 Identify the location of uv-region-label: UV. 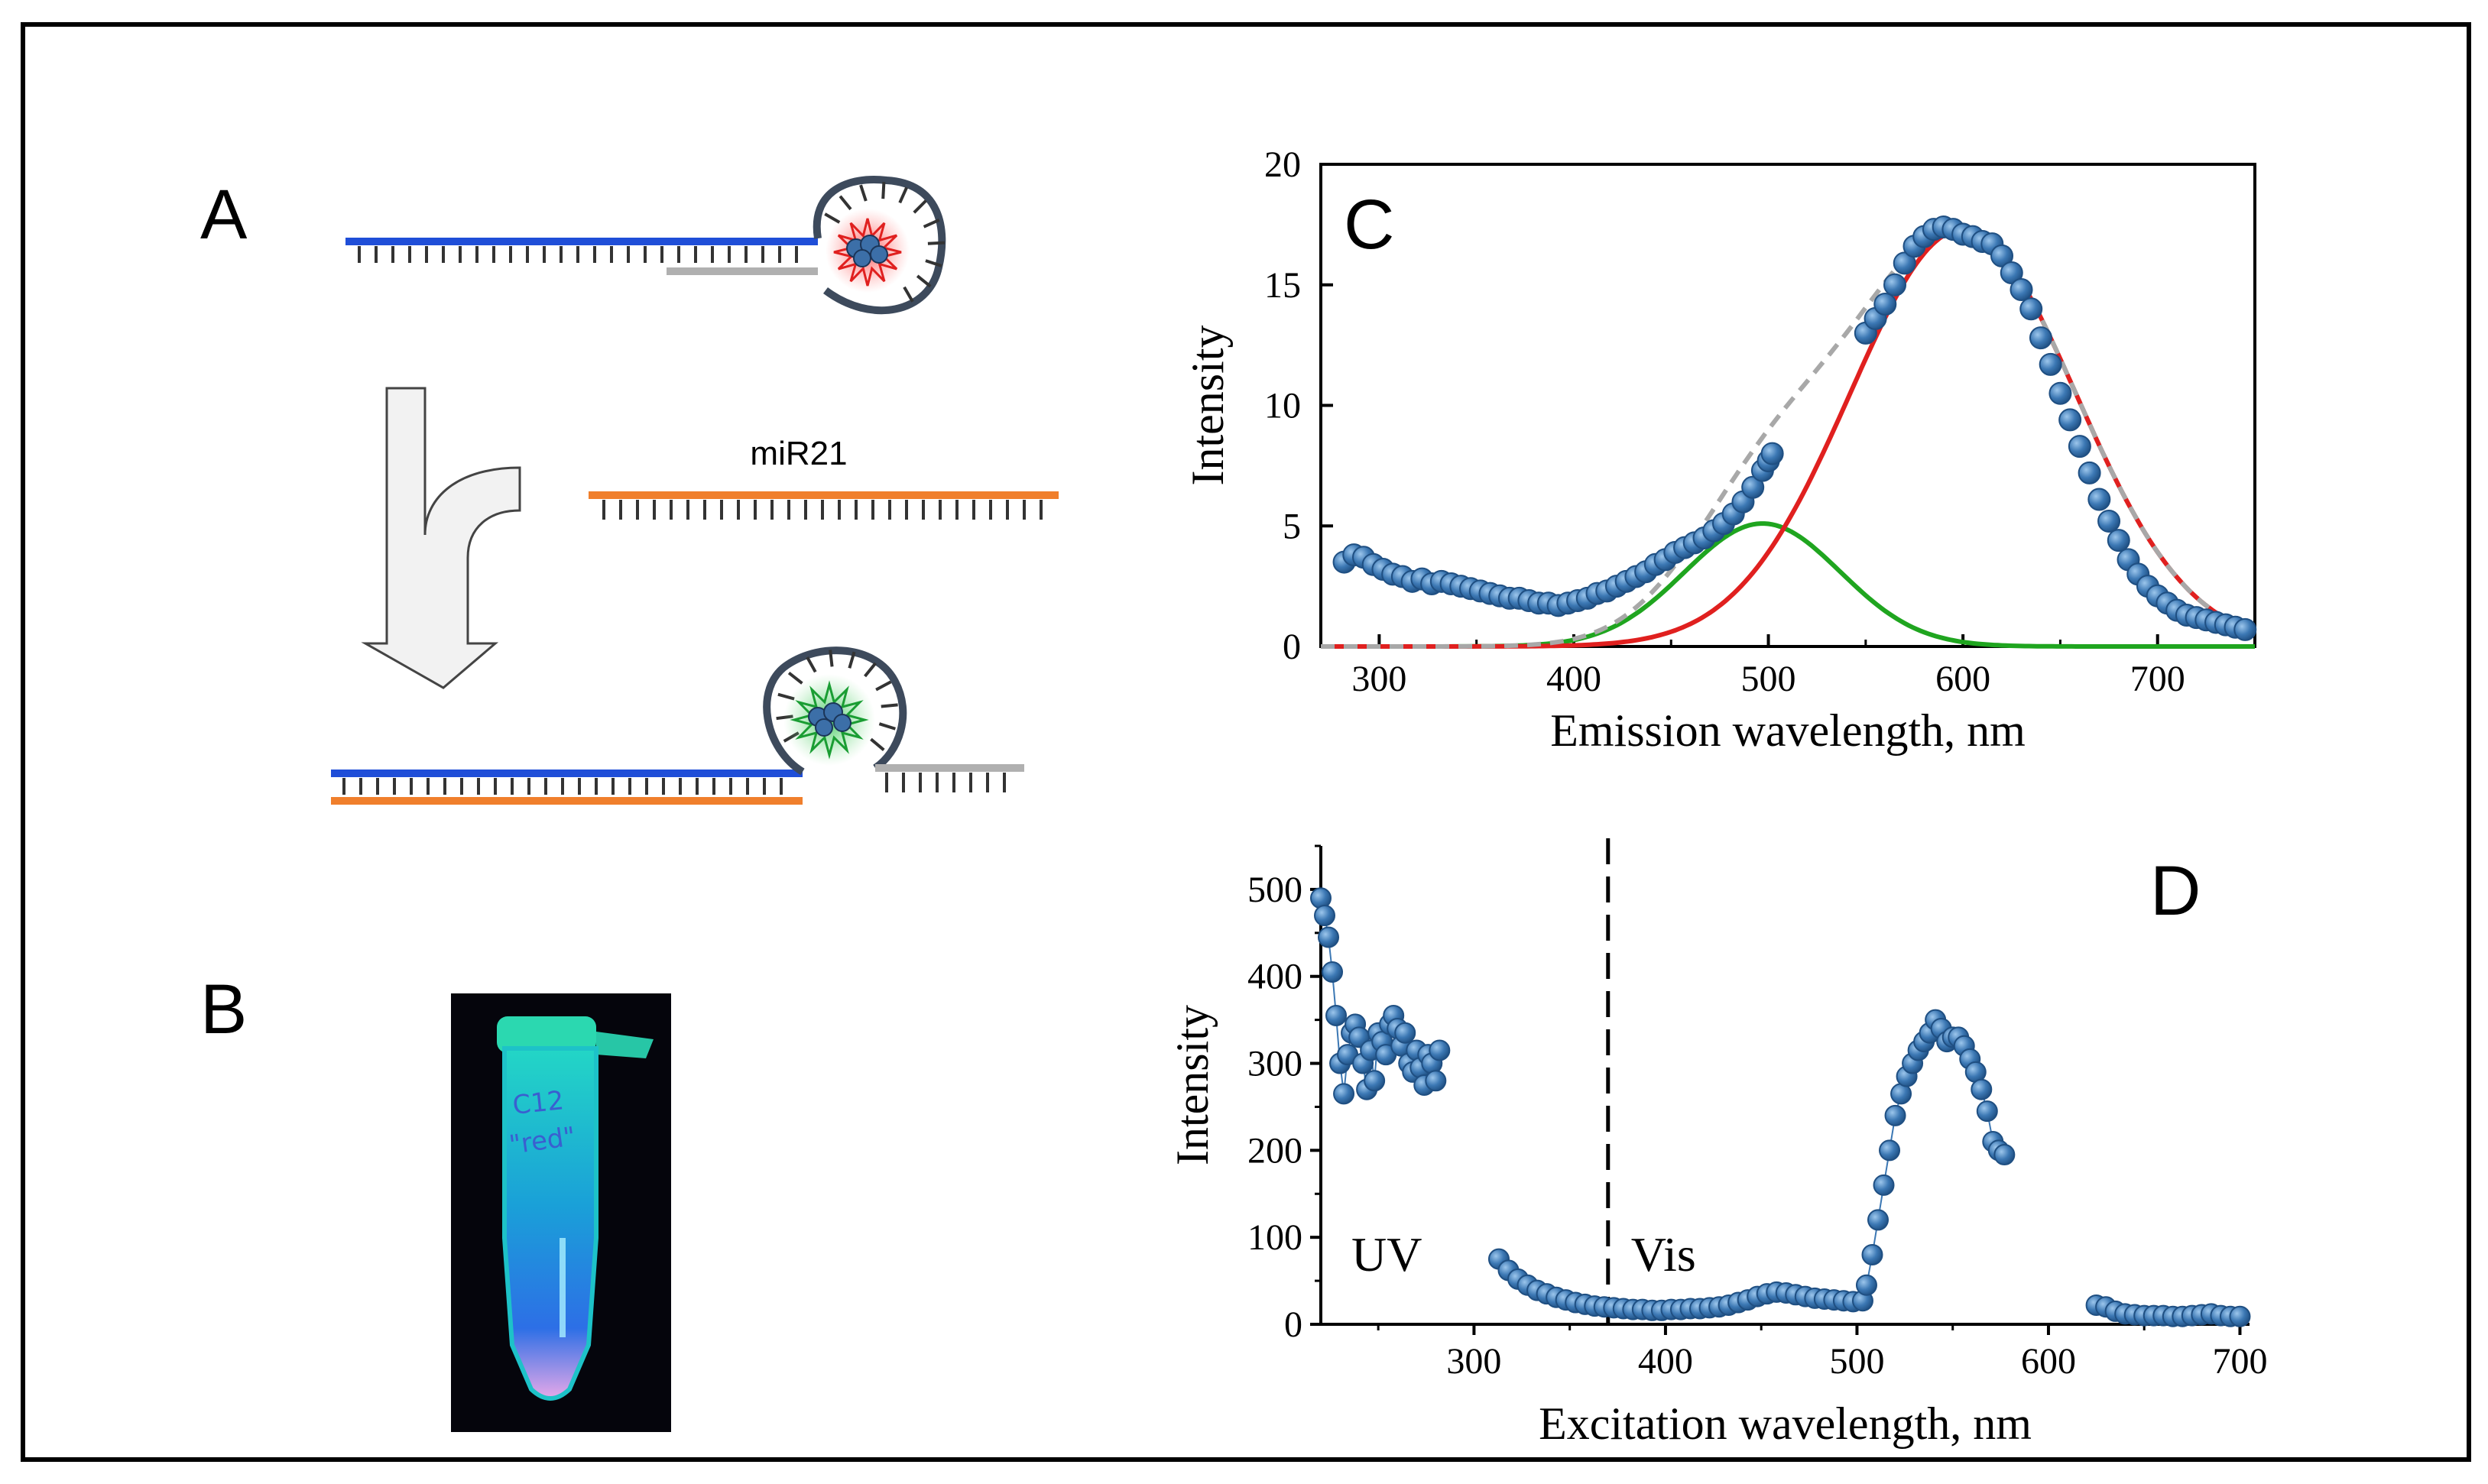
(1386, 1254).